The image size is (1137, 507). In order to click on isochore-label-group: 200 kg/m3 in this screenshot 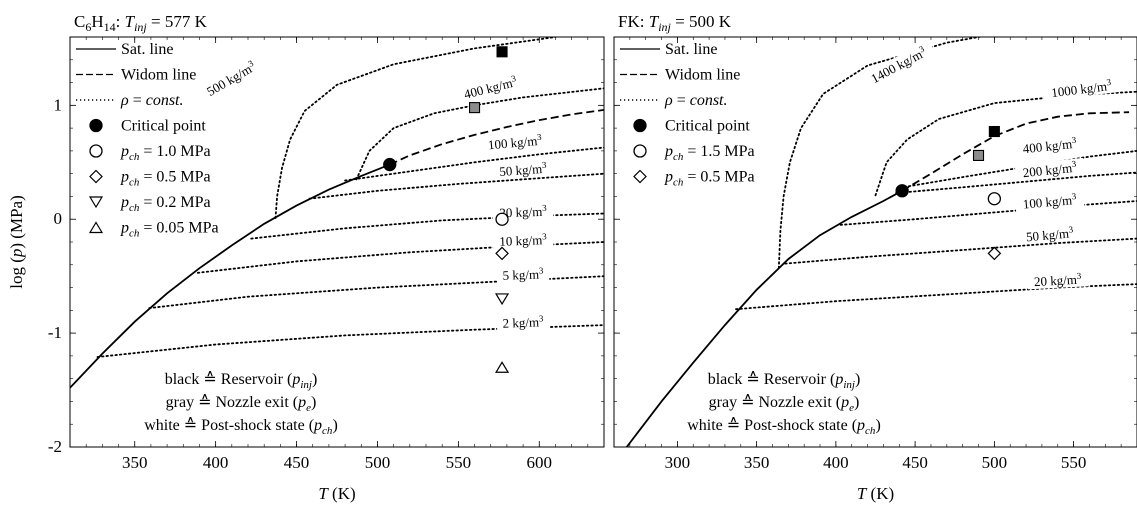, I will do `click(1049, 169)`.